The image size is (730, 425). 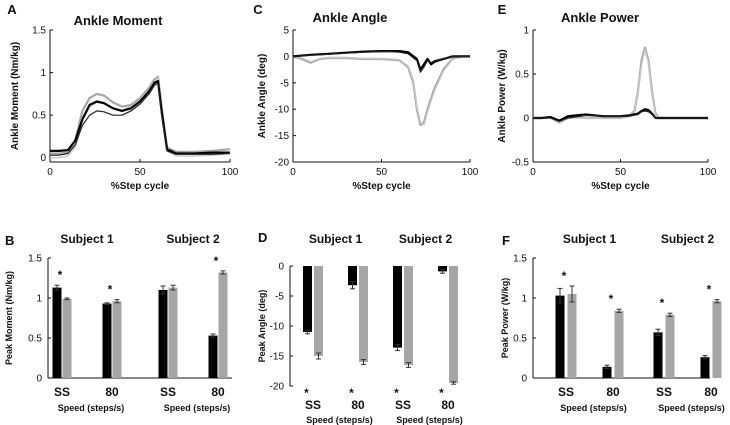 I want to click on panel-letter: A, so click(x=12, y=9).